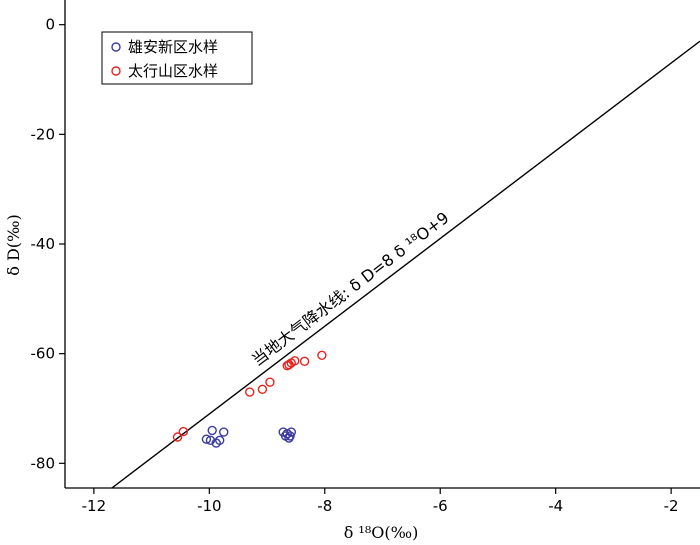 This screenshot has width=700, height=545. What do you see at coordinates (50, 25) in the screenshot?
I see `y-tick-label: 0` at bounding box center [50, 25].